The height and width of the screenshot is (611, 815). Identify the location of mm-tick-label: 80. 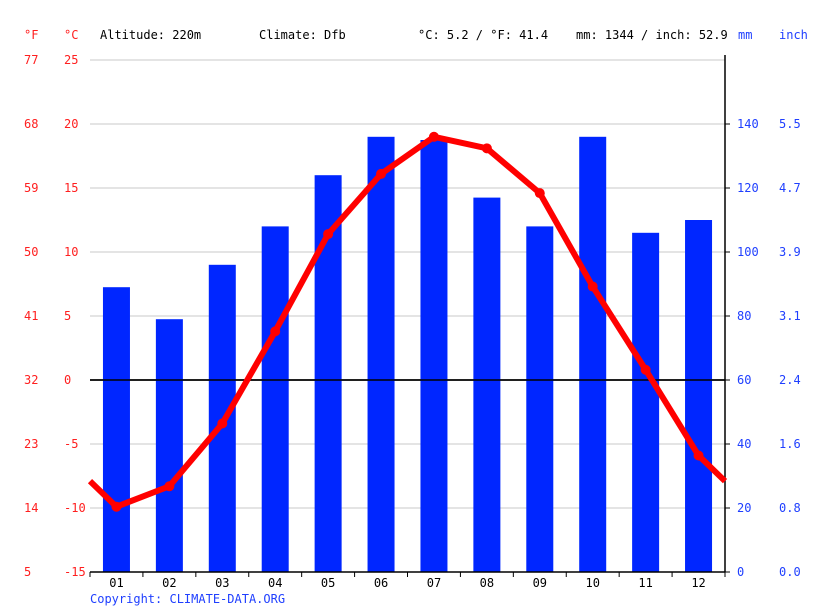
(744, 316).